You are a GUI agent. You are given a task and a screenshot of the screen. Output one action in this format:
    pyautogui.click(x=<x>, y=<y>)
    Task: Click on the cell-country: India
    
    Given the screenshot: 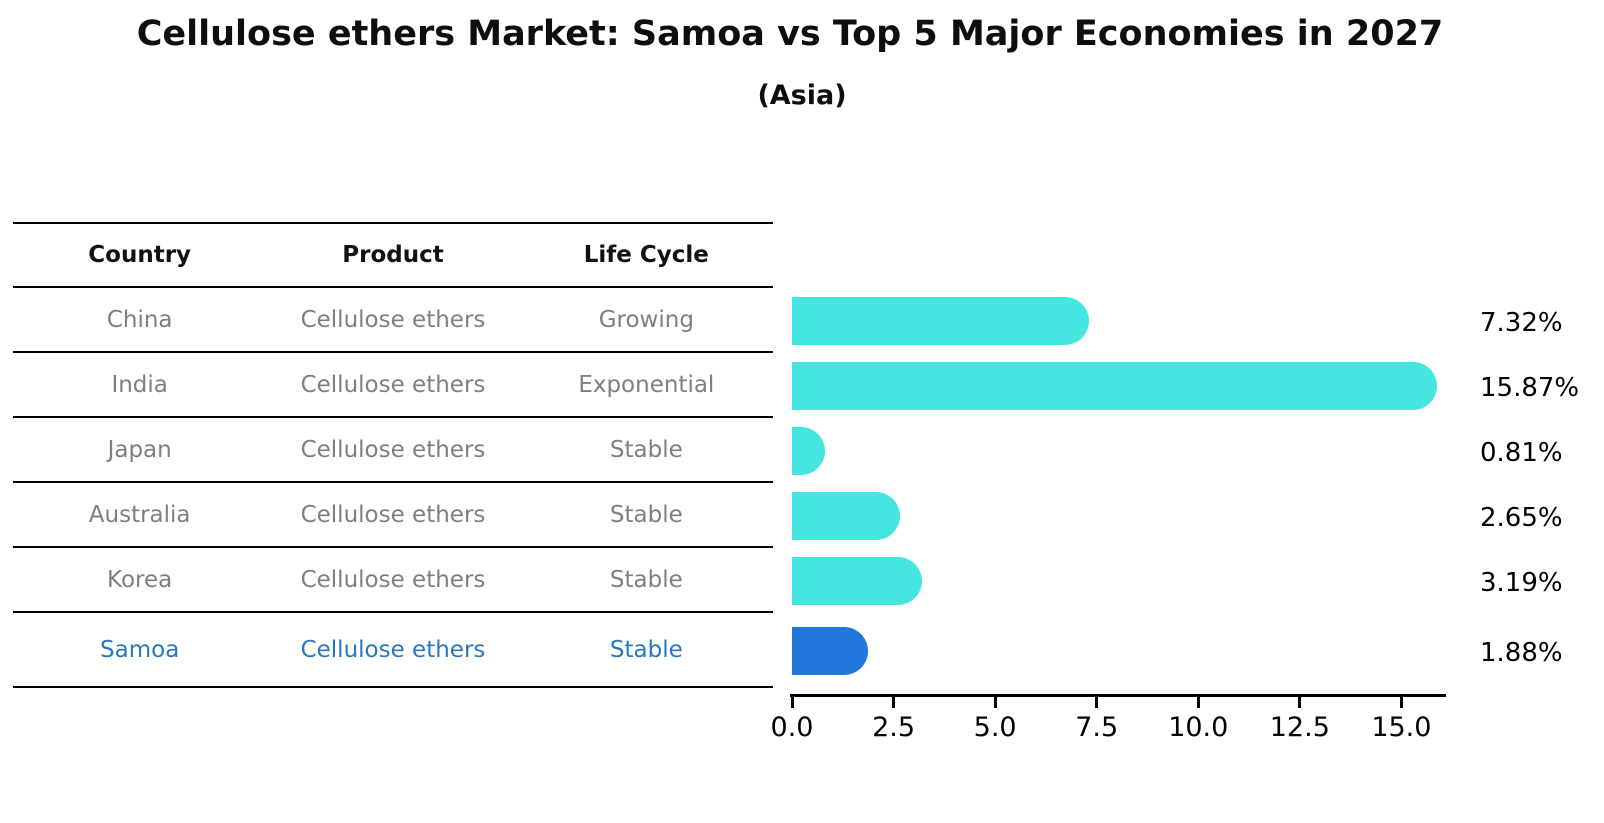 What is the action you would take?
    pyautogui.click(x=139, y=384)
    